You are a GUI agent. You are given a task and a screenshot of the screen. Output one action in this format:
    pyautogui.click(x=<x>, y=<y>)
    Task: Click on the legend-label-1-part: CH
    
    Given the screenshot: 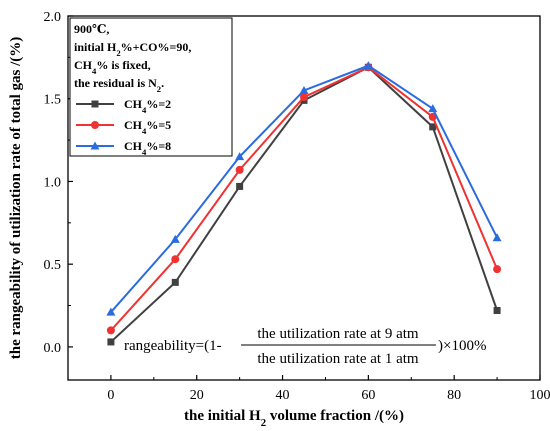 What is the action you would take?
    pyautogui.click(x=133, y=104)
    